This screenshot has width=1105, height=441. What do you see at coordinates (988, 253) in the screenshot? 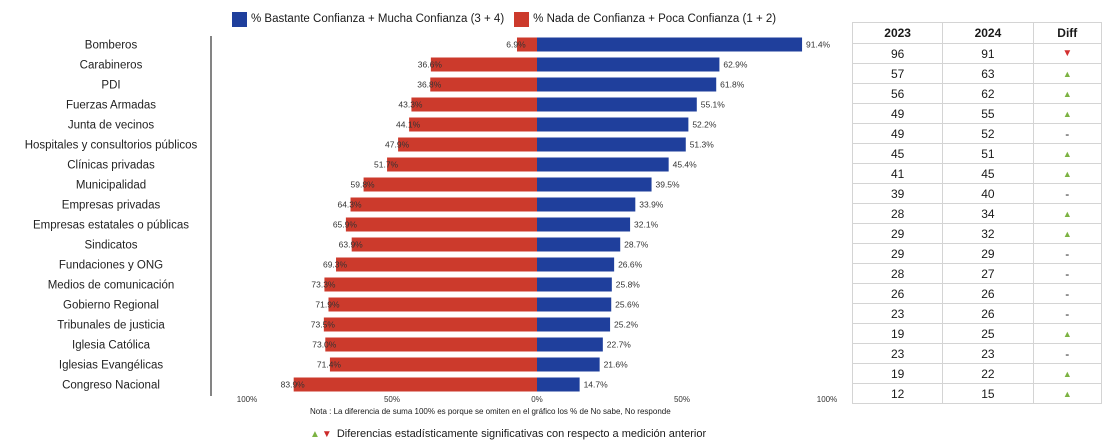
I see `cell-2024: 29` at bounding box center [988, 253].